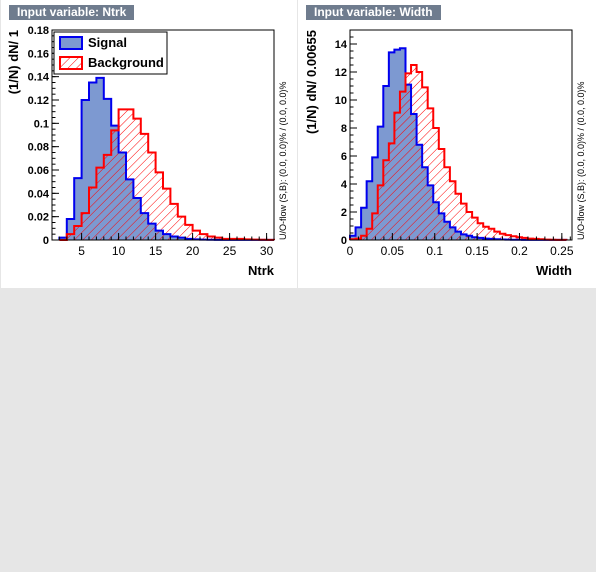  I want to click on y-tick-label-ntrk: 0.02, so click(38, 218).